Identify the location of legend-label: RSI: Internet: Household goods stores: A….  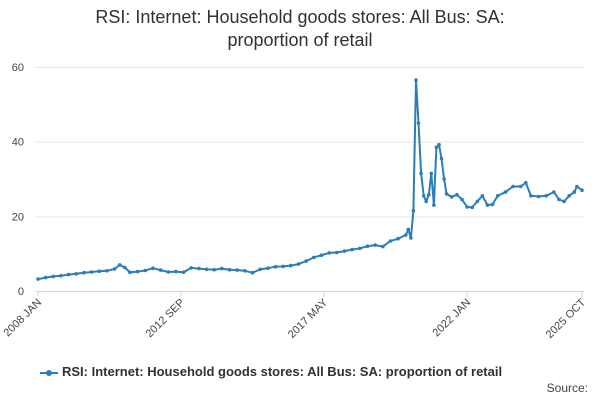
(282, 371).